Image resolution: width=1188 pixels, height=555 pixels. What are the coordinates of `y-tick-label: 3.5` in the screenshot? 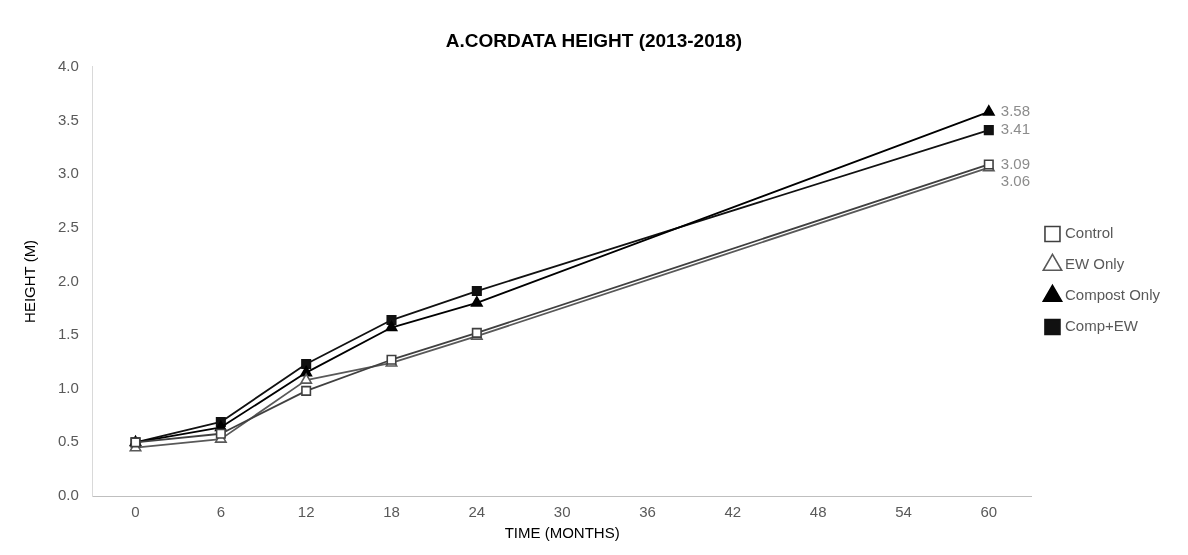 It's located at (68, 119).